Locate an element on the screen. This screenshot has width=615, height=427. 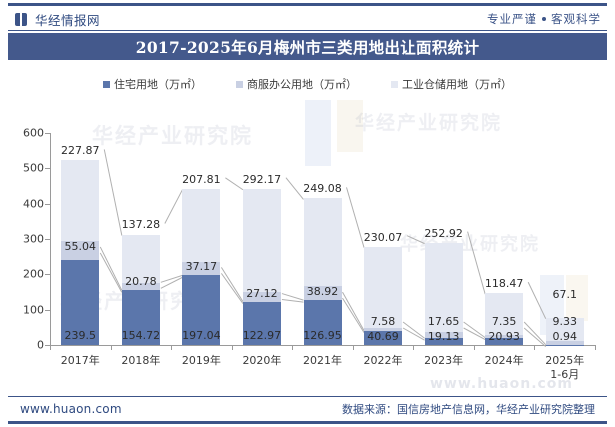
legend-item: 商服办公用地（万㎡） is located at coordinates (296, 84).